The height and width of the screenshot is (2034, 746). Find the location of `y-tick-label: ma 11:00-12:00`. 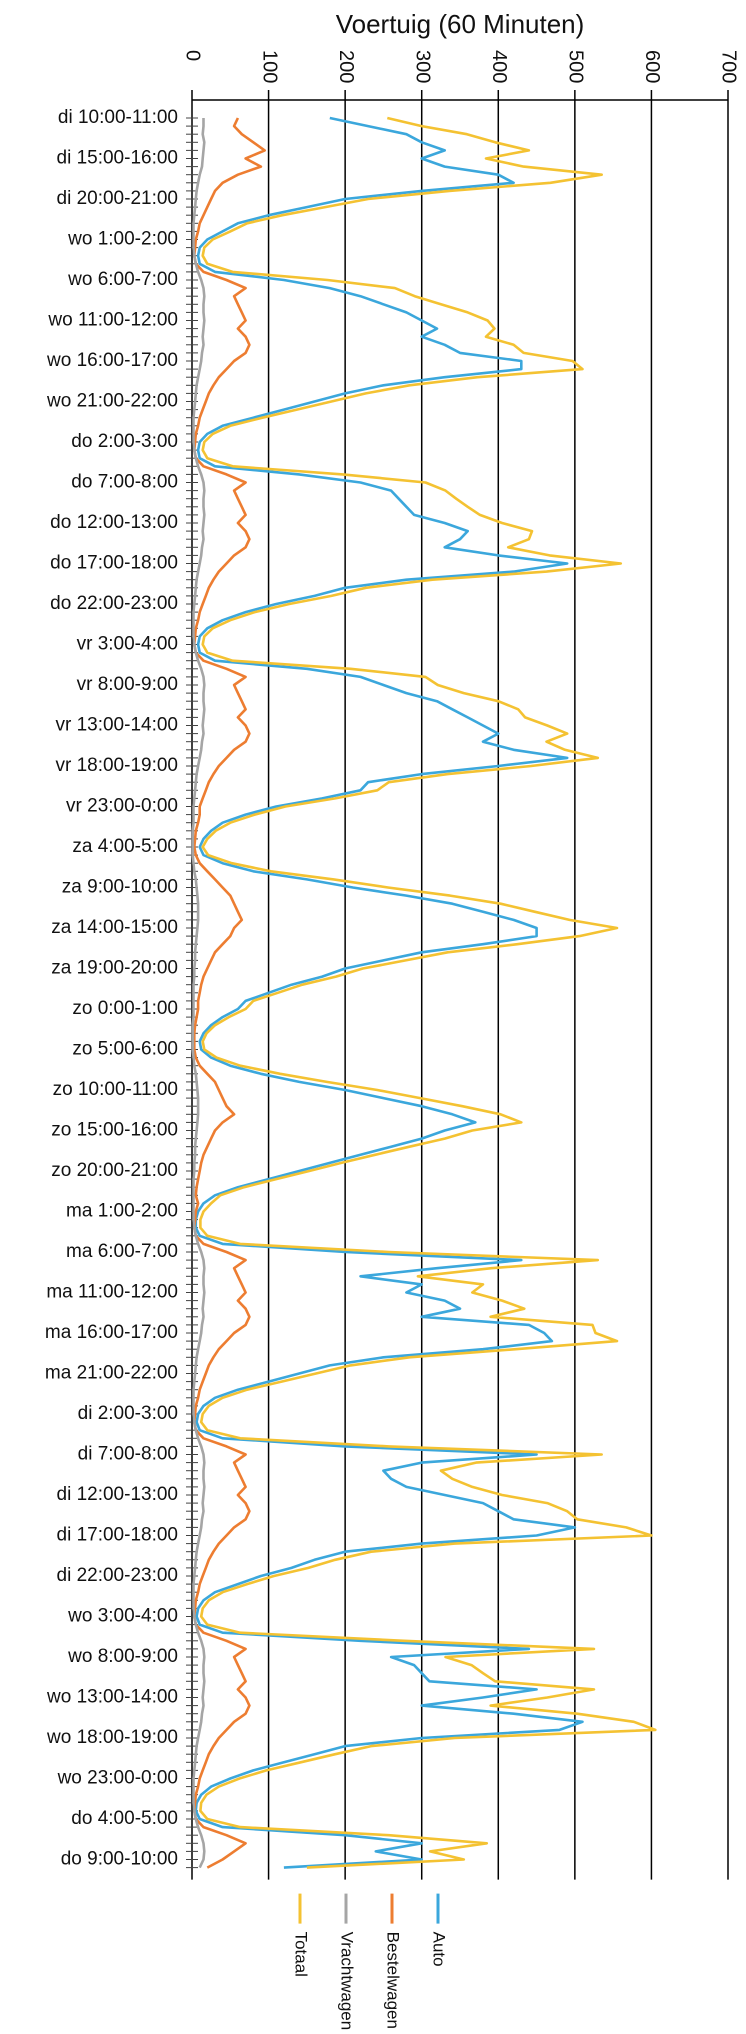

y-tick-label: ma 11:00-12:00 is located at coordinates (112, 1292).